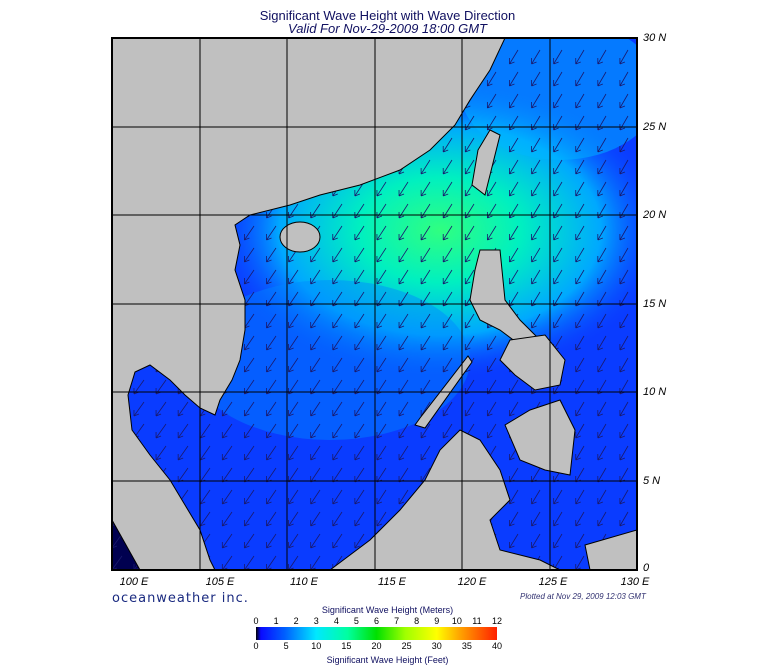 Image resolution: width=775 pixels, height=665 pixels. Describe the element at coordinates (387, 610) in the screenshot. I see `colorbar-meters-title: Significant Wave Height (Meters)` at that location.